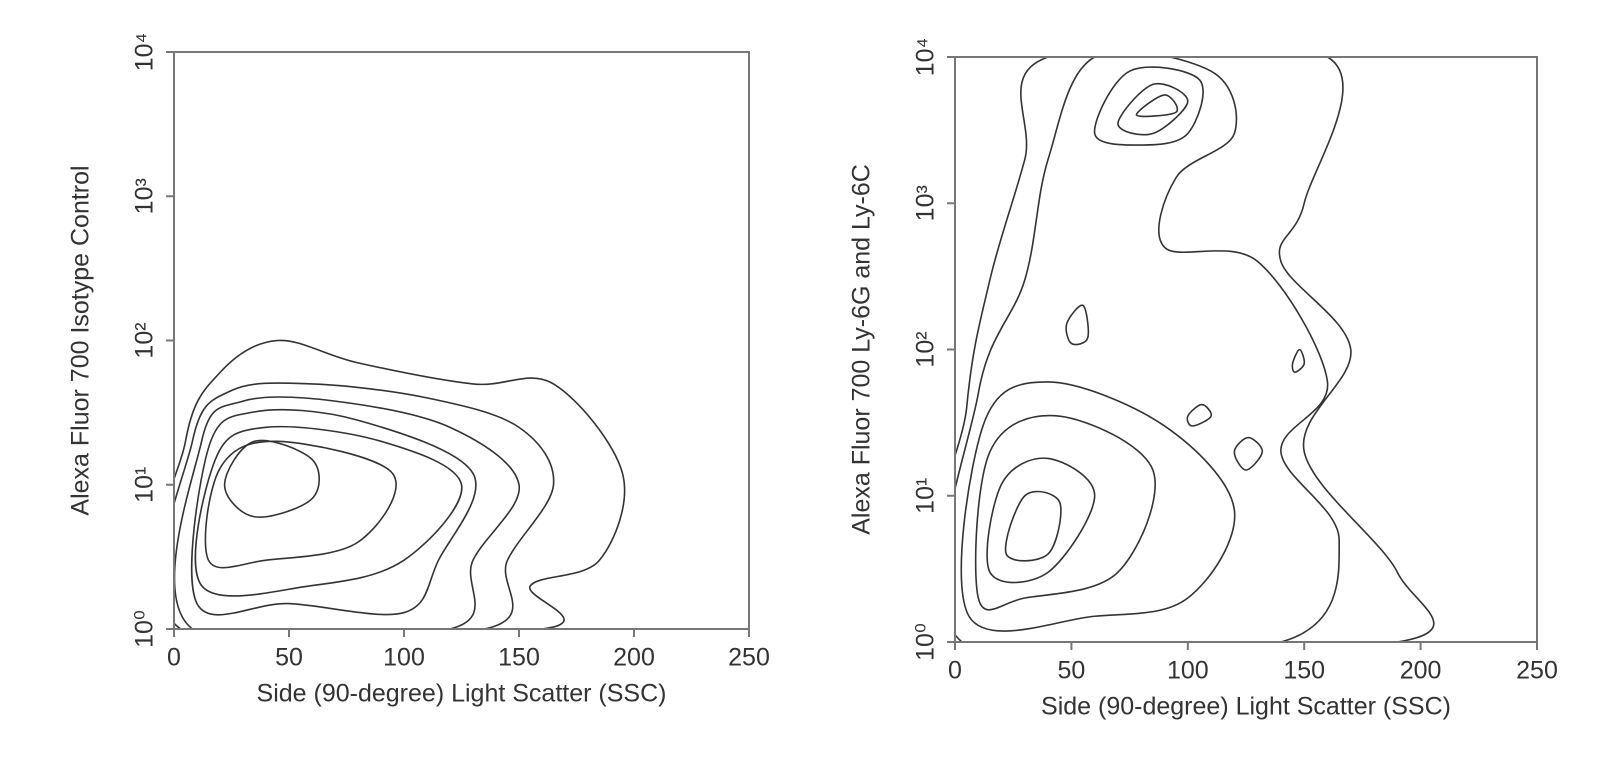 This screenshot has width=1623, height=768. I want to click on y-axis-label: Alexa Fluor 700 Ly-6G and Ly-6C, so click(862, 349).